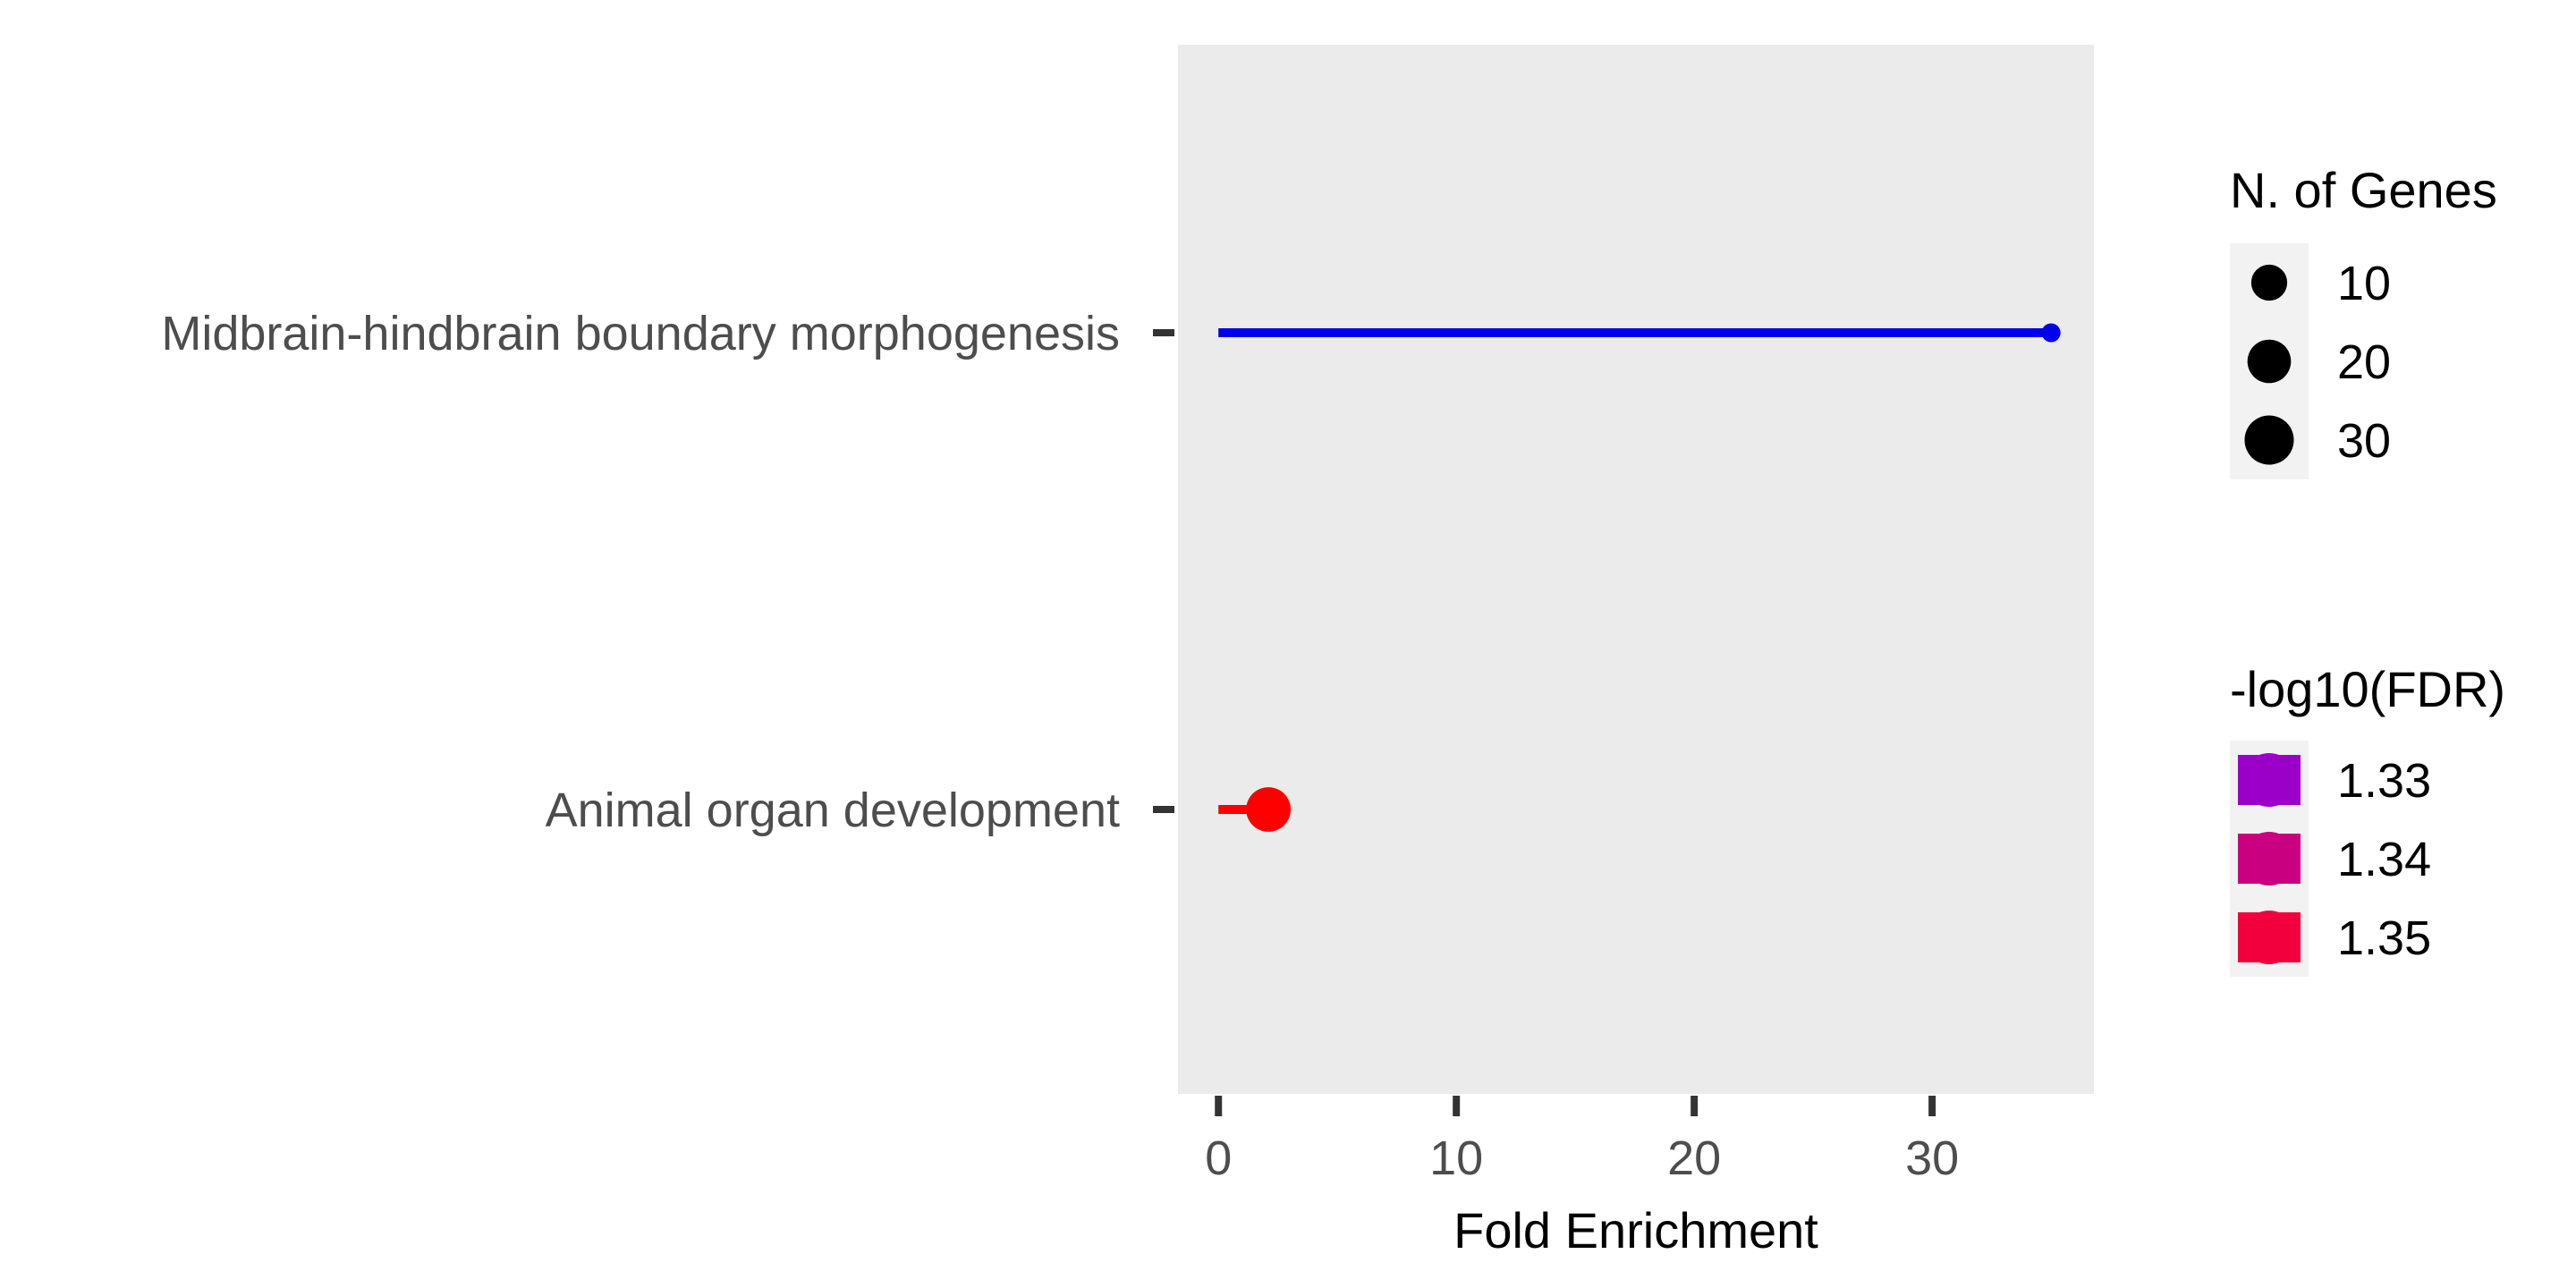 The width and height of the screenshot is (2576, 1288). Describe the element at coordinates (2367, 819) in the screenshot. I see `color-legend: -log10(FDR) 1.33 1.34 1.35` at that location.